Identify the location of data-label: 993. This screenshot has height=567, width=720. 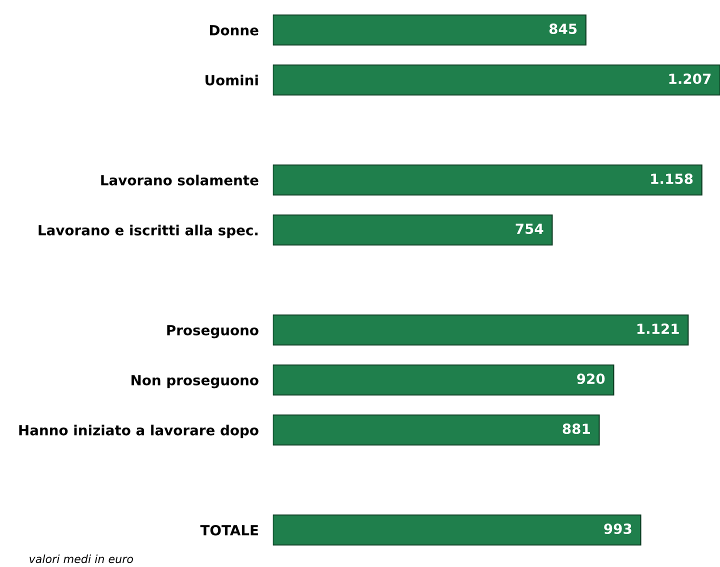
(618, 529).